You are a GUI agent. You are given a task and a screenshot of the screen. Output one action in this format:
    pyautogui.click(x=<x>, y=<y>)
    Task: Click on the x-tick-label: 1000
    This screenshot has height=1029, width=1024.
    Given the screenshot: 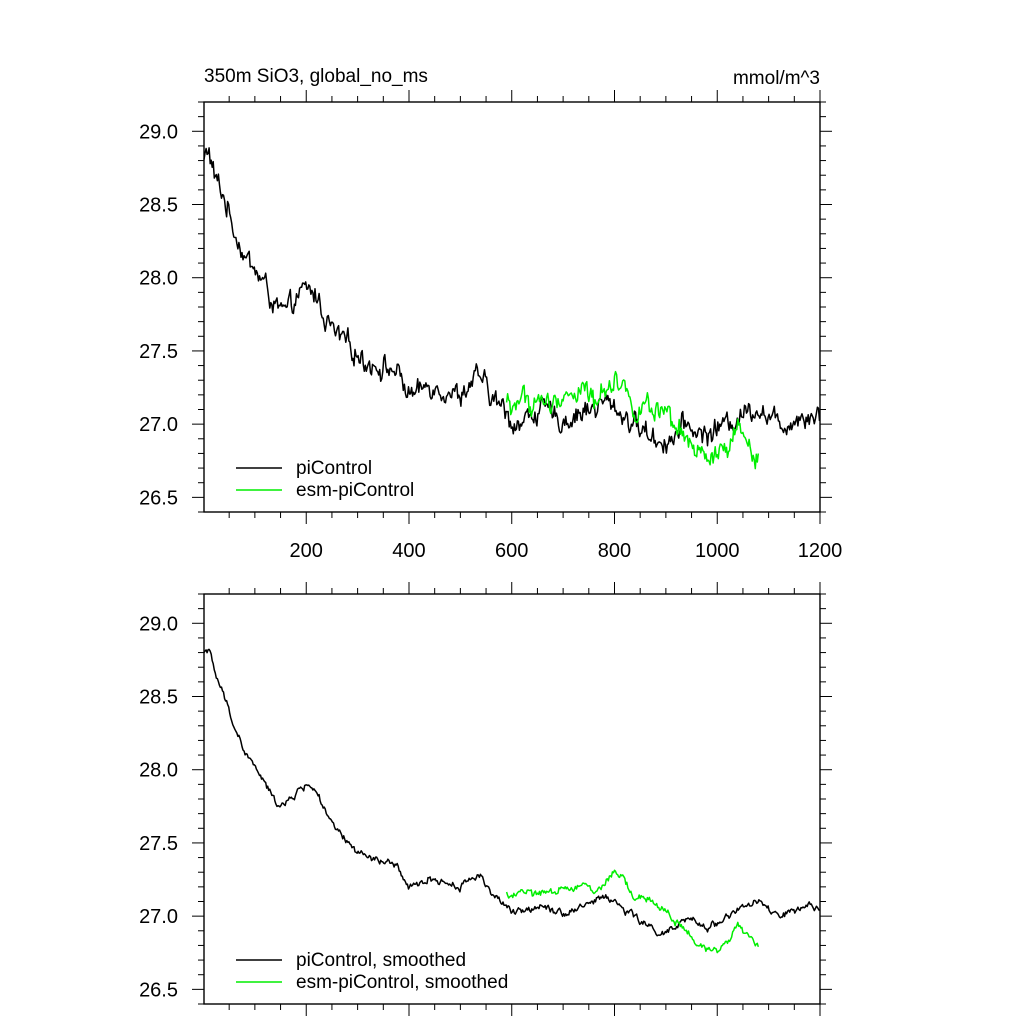 What is the action you would take?
    pyautogui.click(x=717, y=551)
    